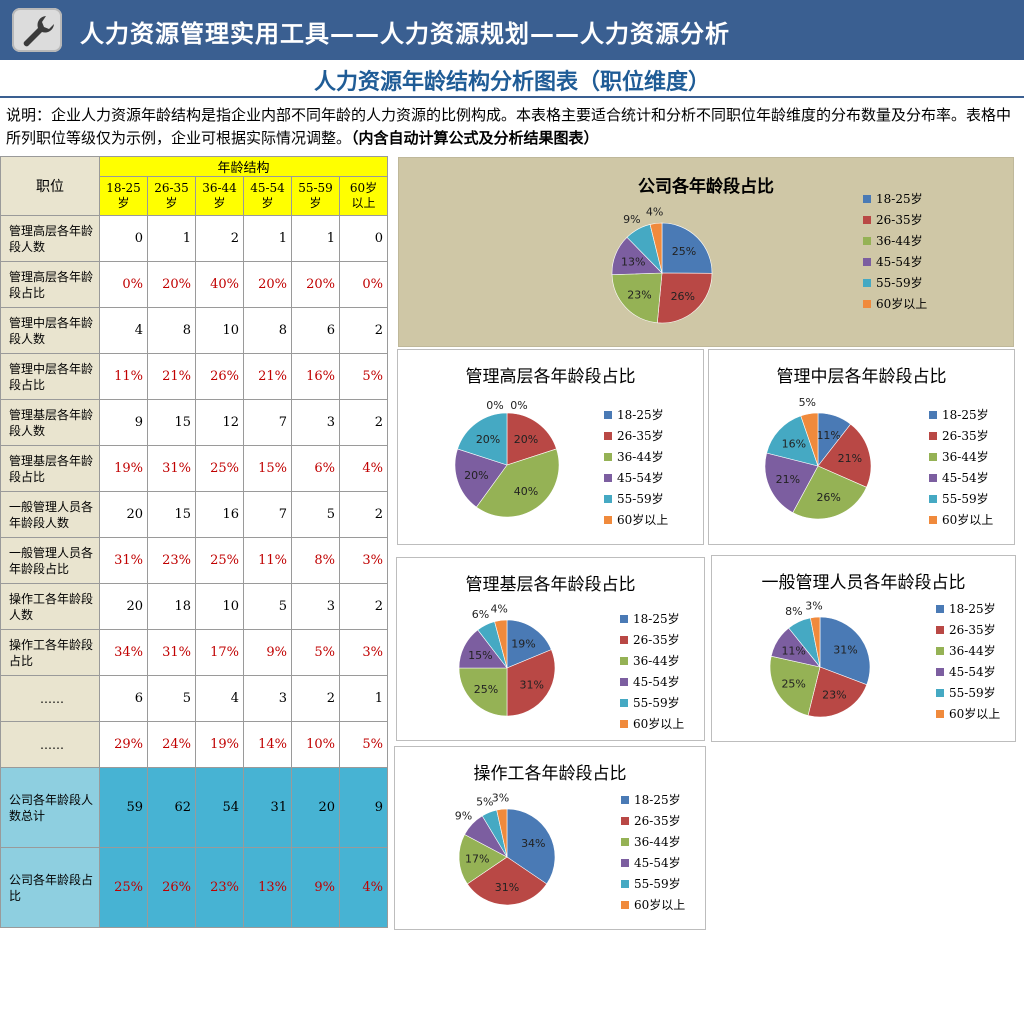  Describe the element at coordinates (219, 807) in the screenshot. I see `table-cell: 54` at that location.